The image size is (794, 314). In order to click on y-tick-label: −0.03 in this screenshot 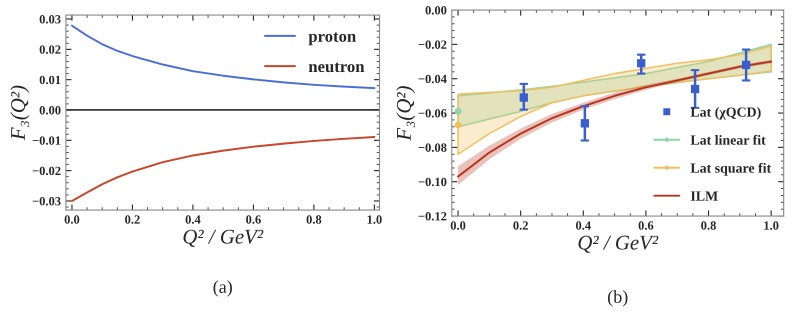, I will do `click(46, 201)`.